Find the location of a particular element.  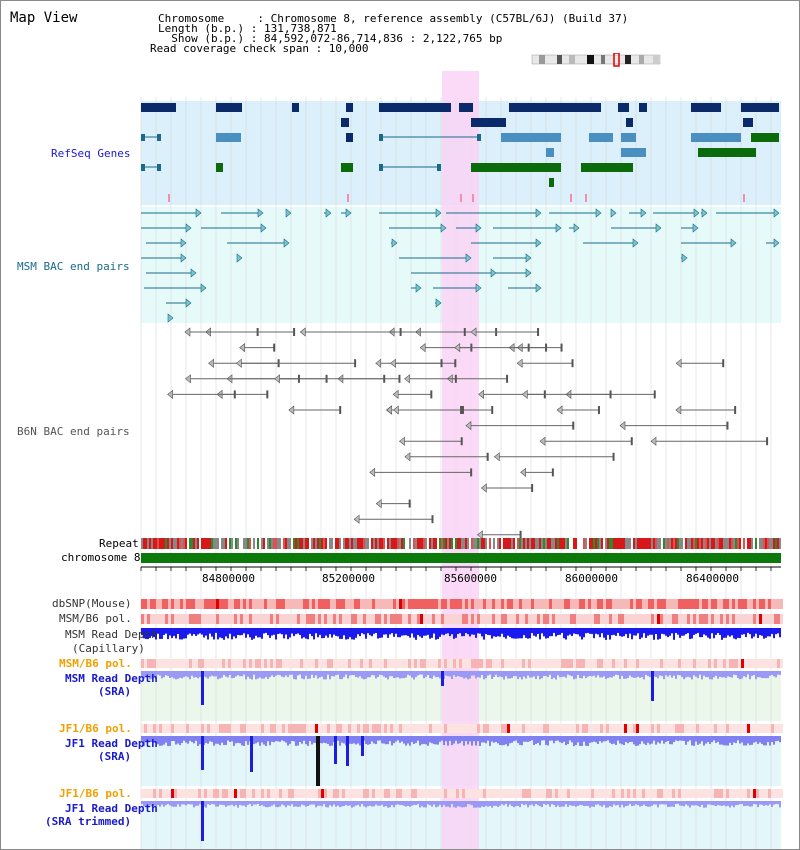

chromosome-ideogram is located at coordinates (596, 60).